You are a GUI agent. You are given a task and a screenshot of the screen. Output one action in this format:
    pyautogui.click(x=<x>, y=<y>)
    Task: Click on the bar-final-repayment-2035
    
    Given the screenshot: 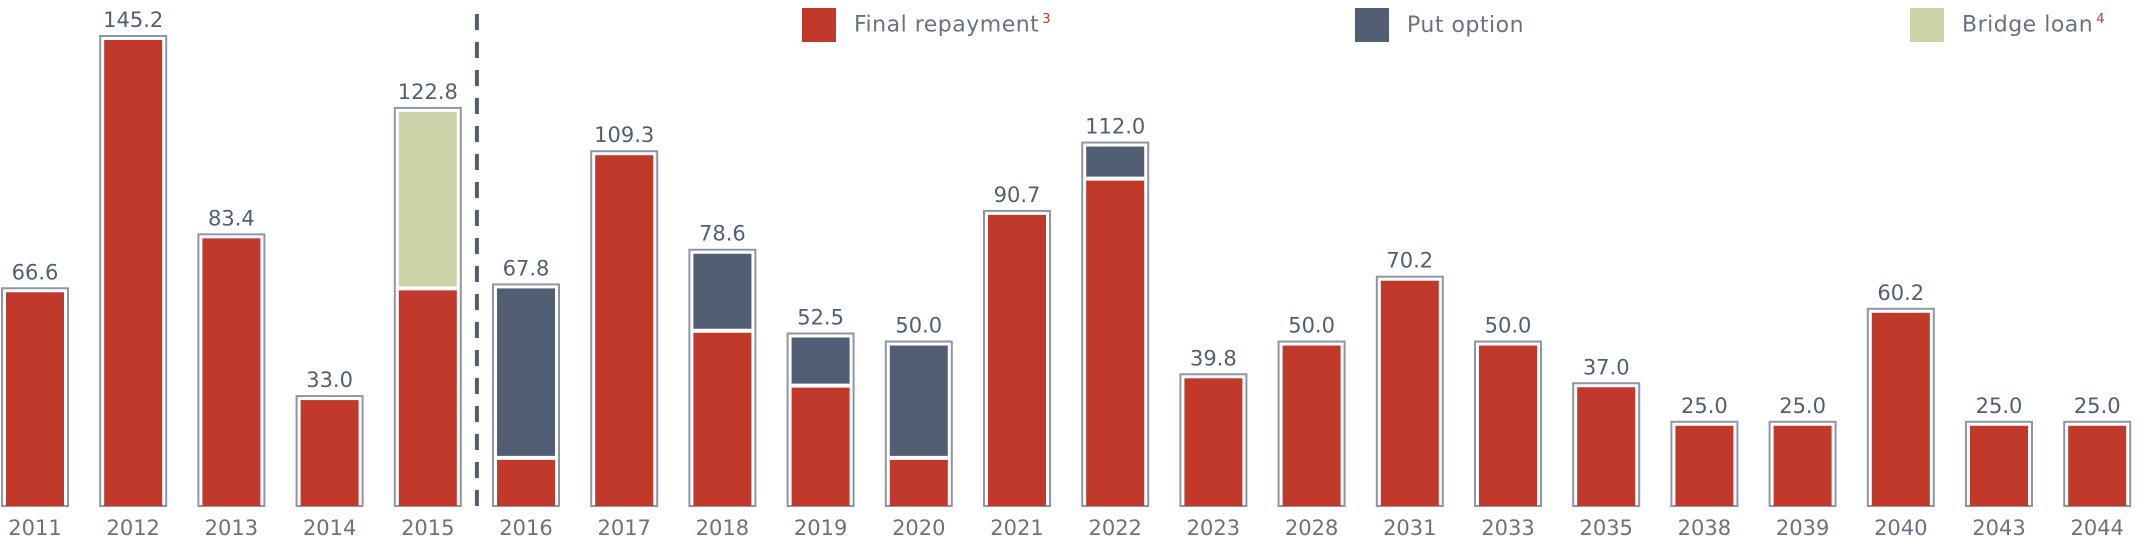 What is the action you would take?
    pyautogui.click(x=1606, y=446)
    